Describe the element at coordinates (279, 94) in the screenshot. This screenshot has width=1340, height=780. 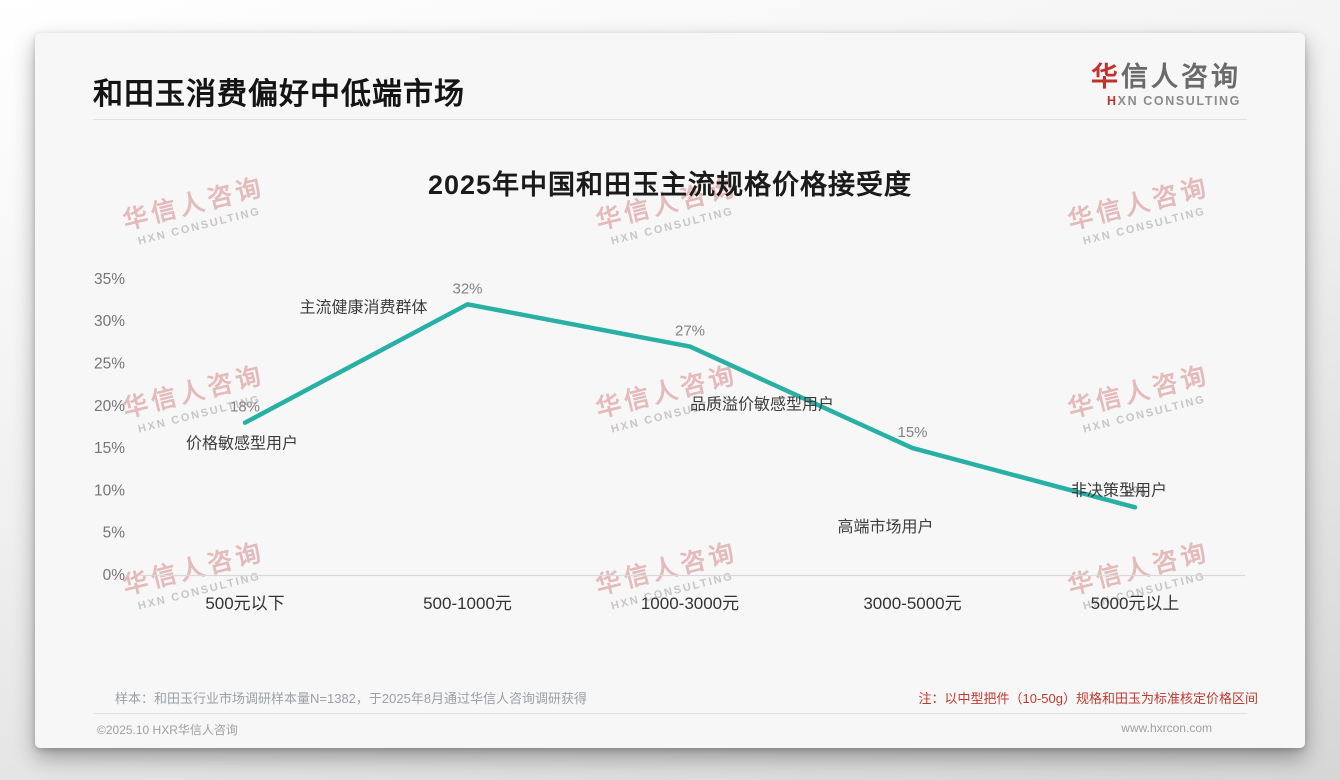
I see `page-title: 和田玉消费偏好中低端市场` at that location.